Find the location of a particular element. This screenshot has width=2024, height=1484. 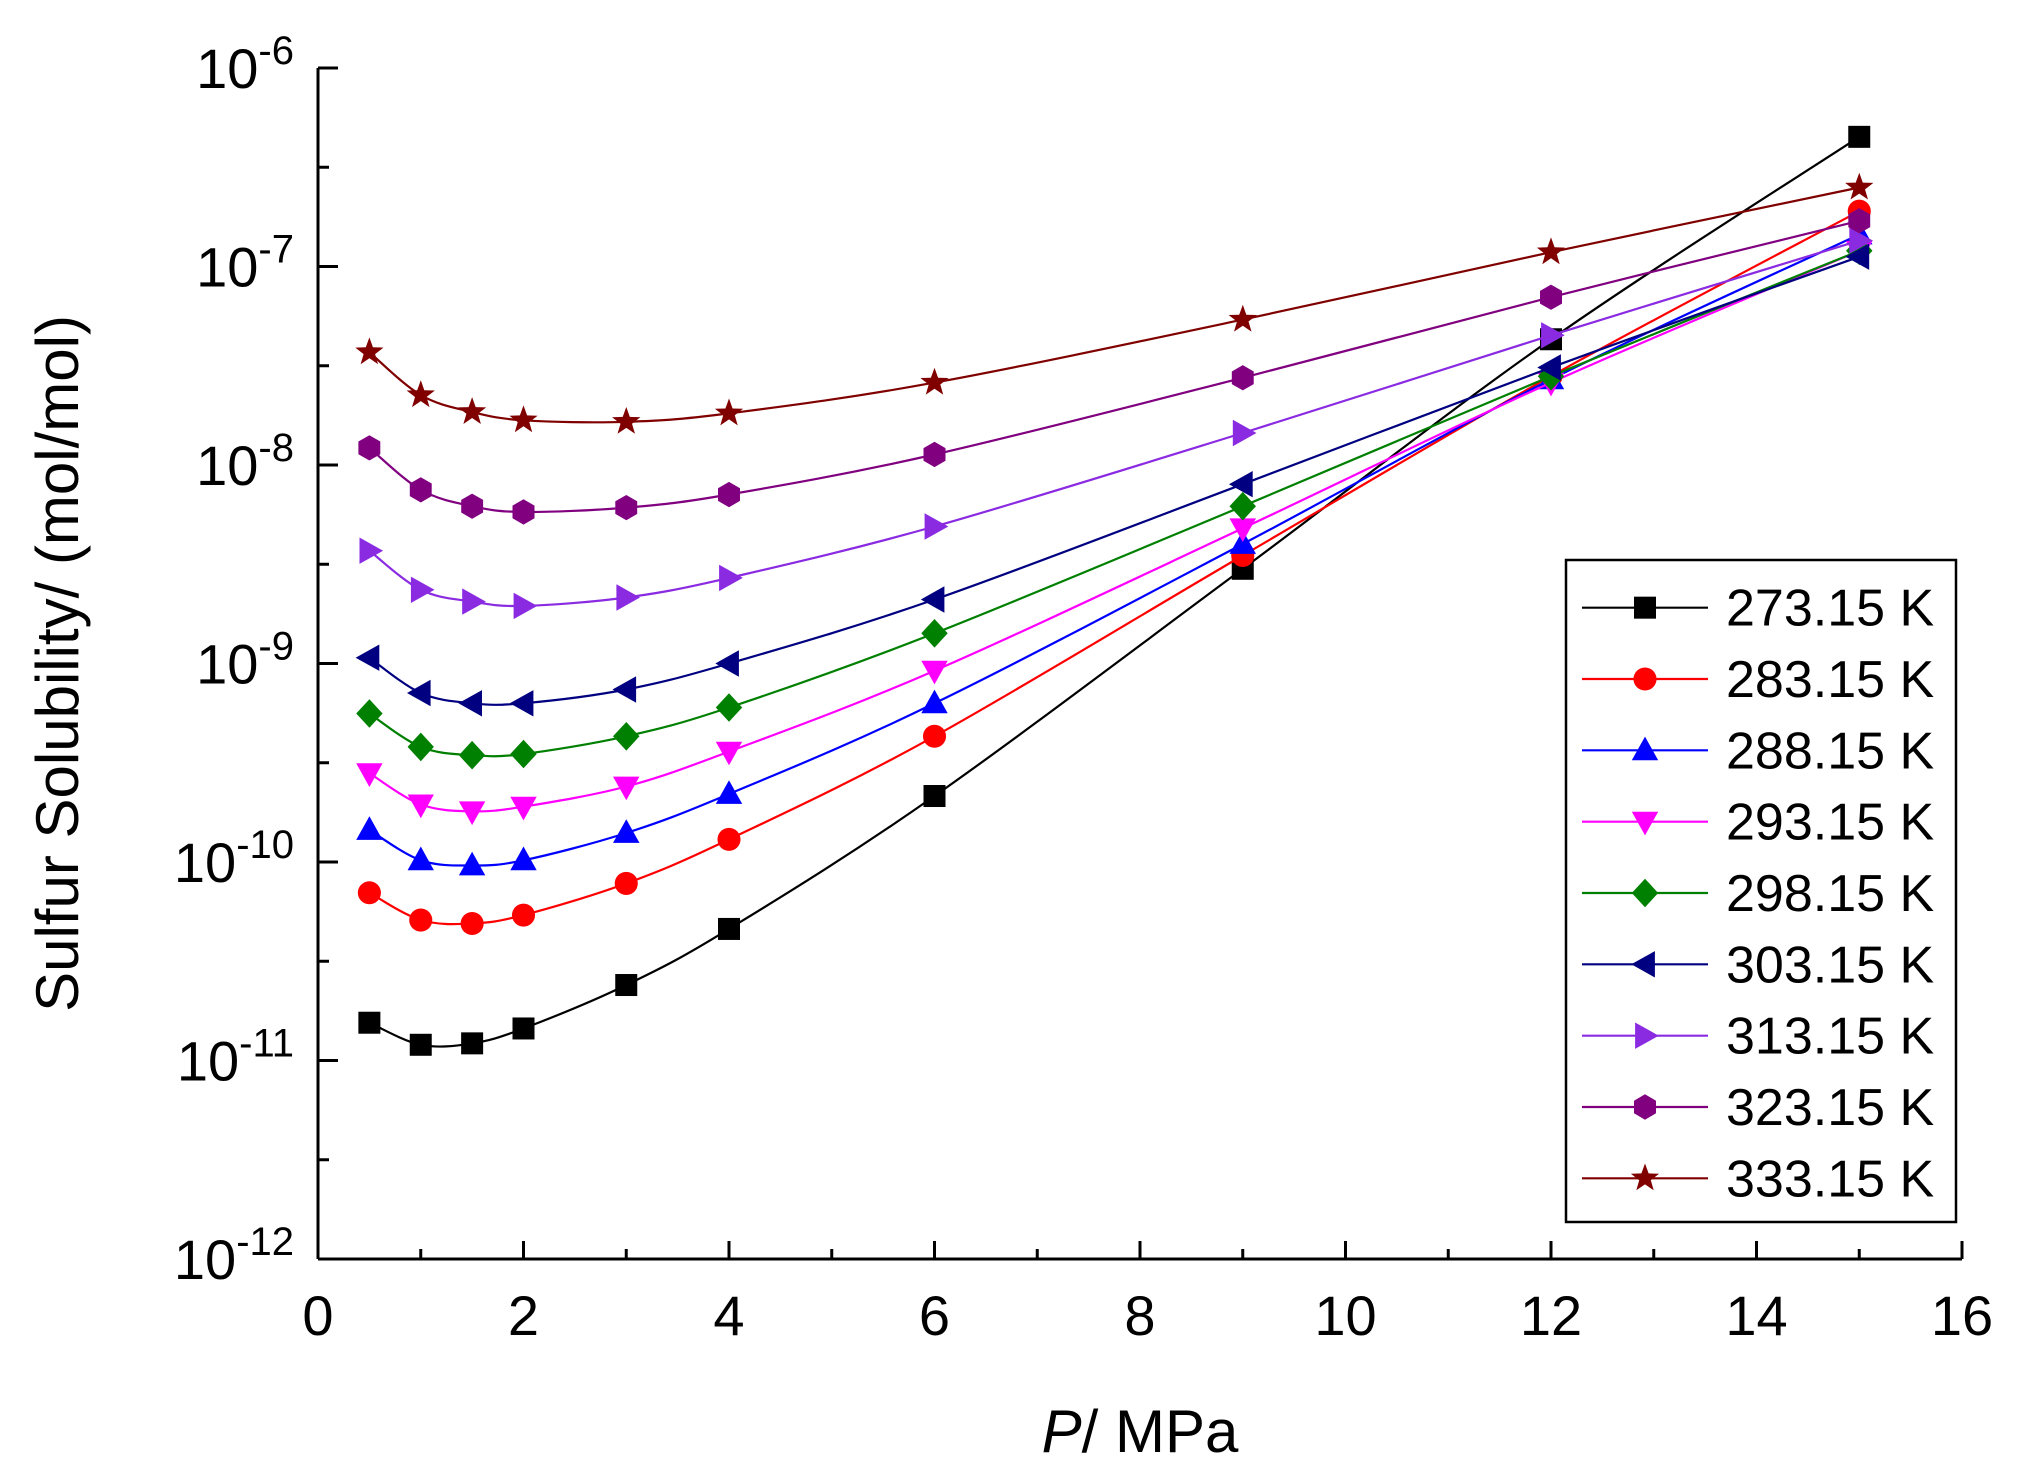

legend-entry: 298.15 K is located at coordinates (1758, 894).